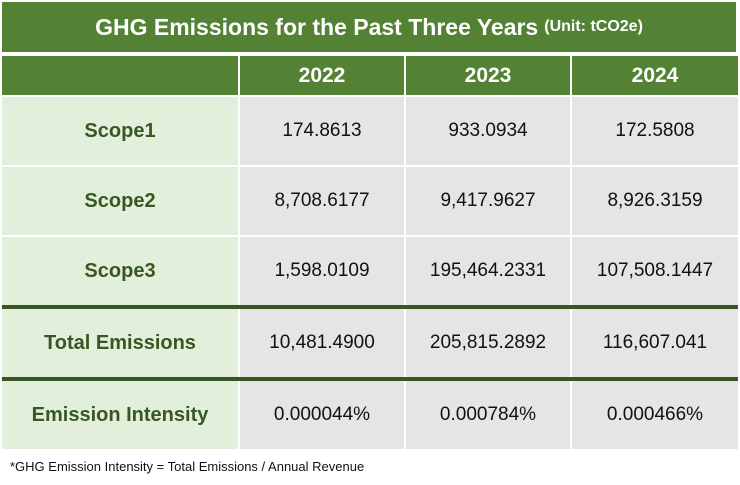 The width and height of the screenshot is (740, 485). I want to click on header-2022: 2022, so click(322, 75).